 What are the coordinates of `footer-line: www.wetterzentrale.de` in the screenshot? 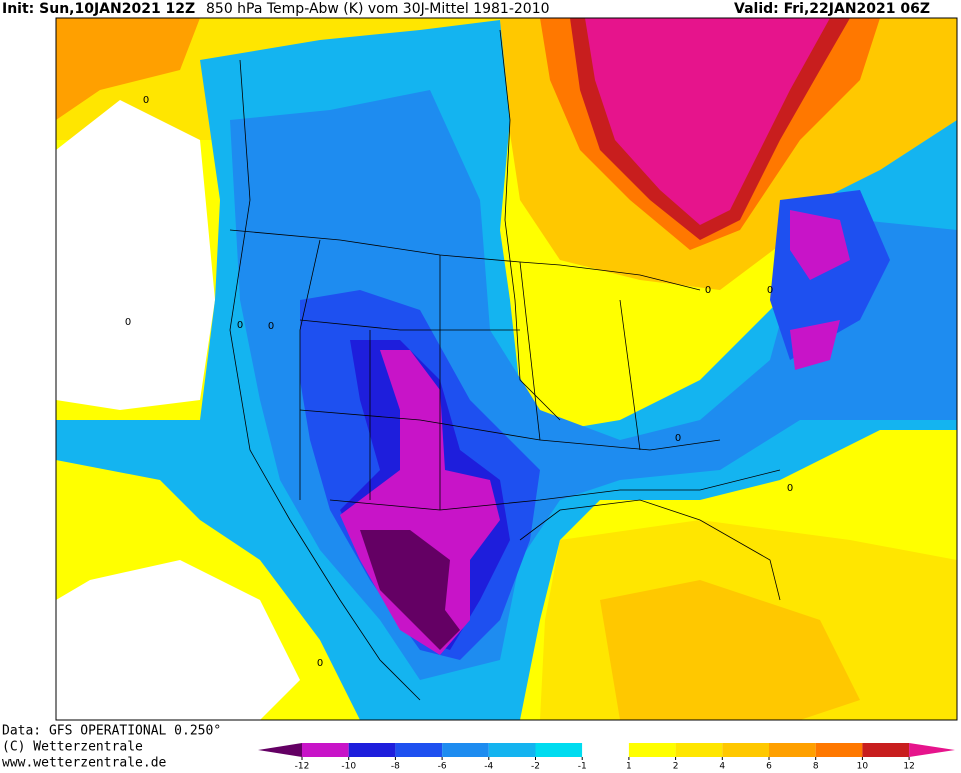 It's located at (84, 763).